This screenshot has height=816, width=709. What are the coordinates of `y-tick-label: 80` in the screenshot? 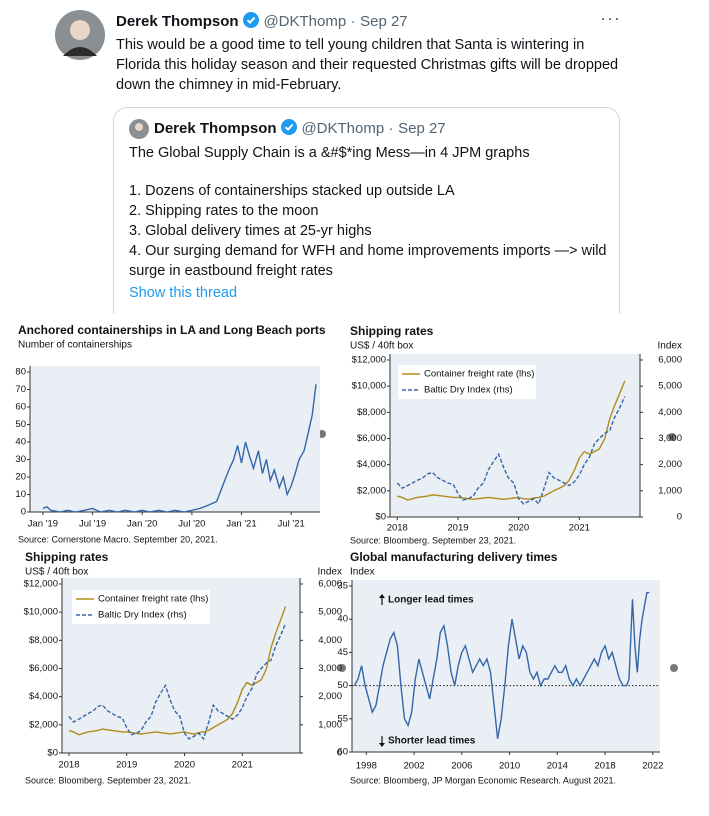 It's located at (20, 372).